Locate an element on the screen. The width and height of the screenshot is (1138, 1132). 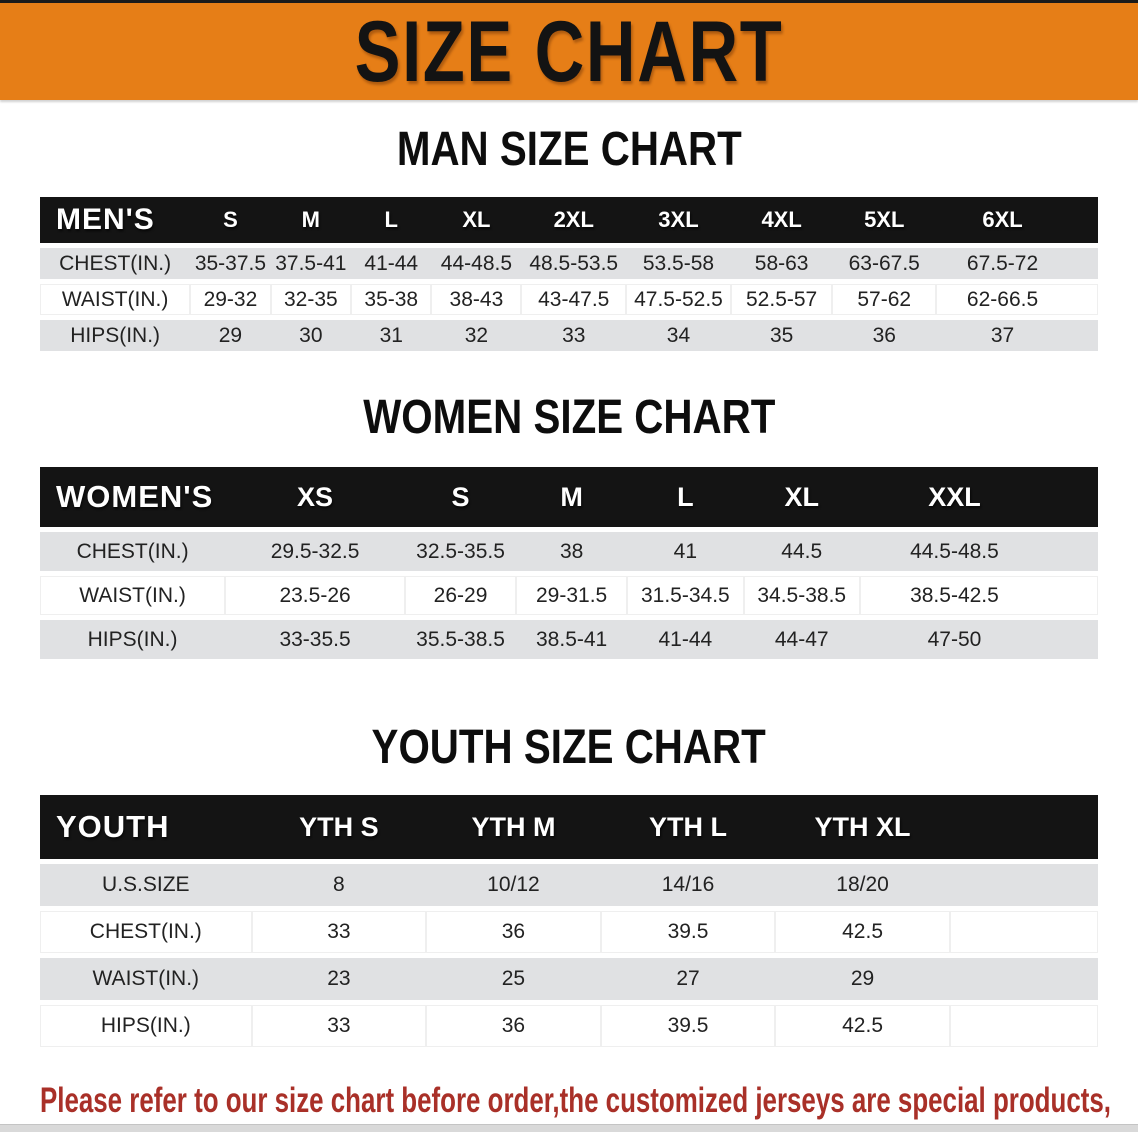
womens-header-row: WOMEN'S XS S M L XL XXL is located at coordinates (569, 497).